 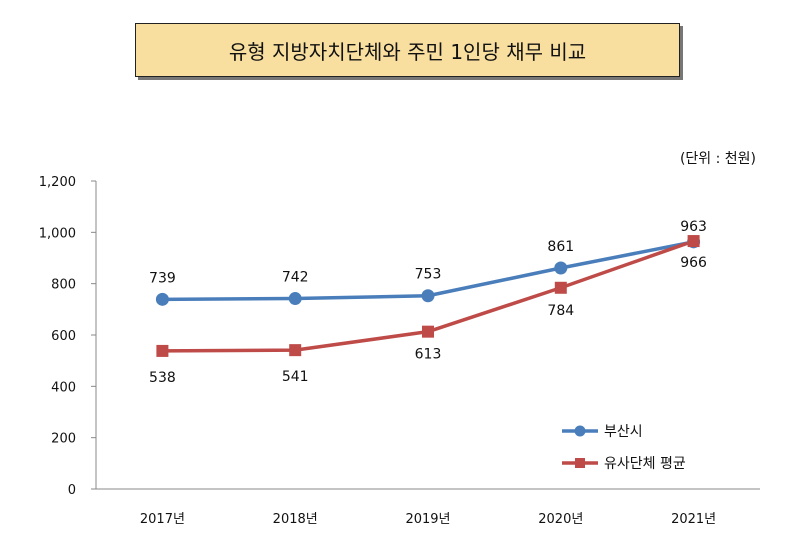 What do you see at coordinates (693, 519) in the screenshot?
I see `x-tick-label: 2021년` at bounding box center [693, 519].